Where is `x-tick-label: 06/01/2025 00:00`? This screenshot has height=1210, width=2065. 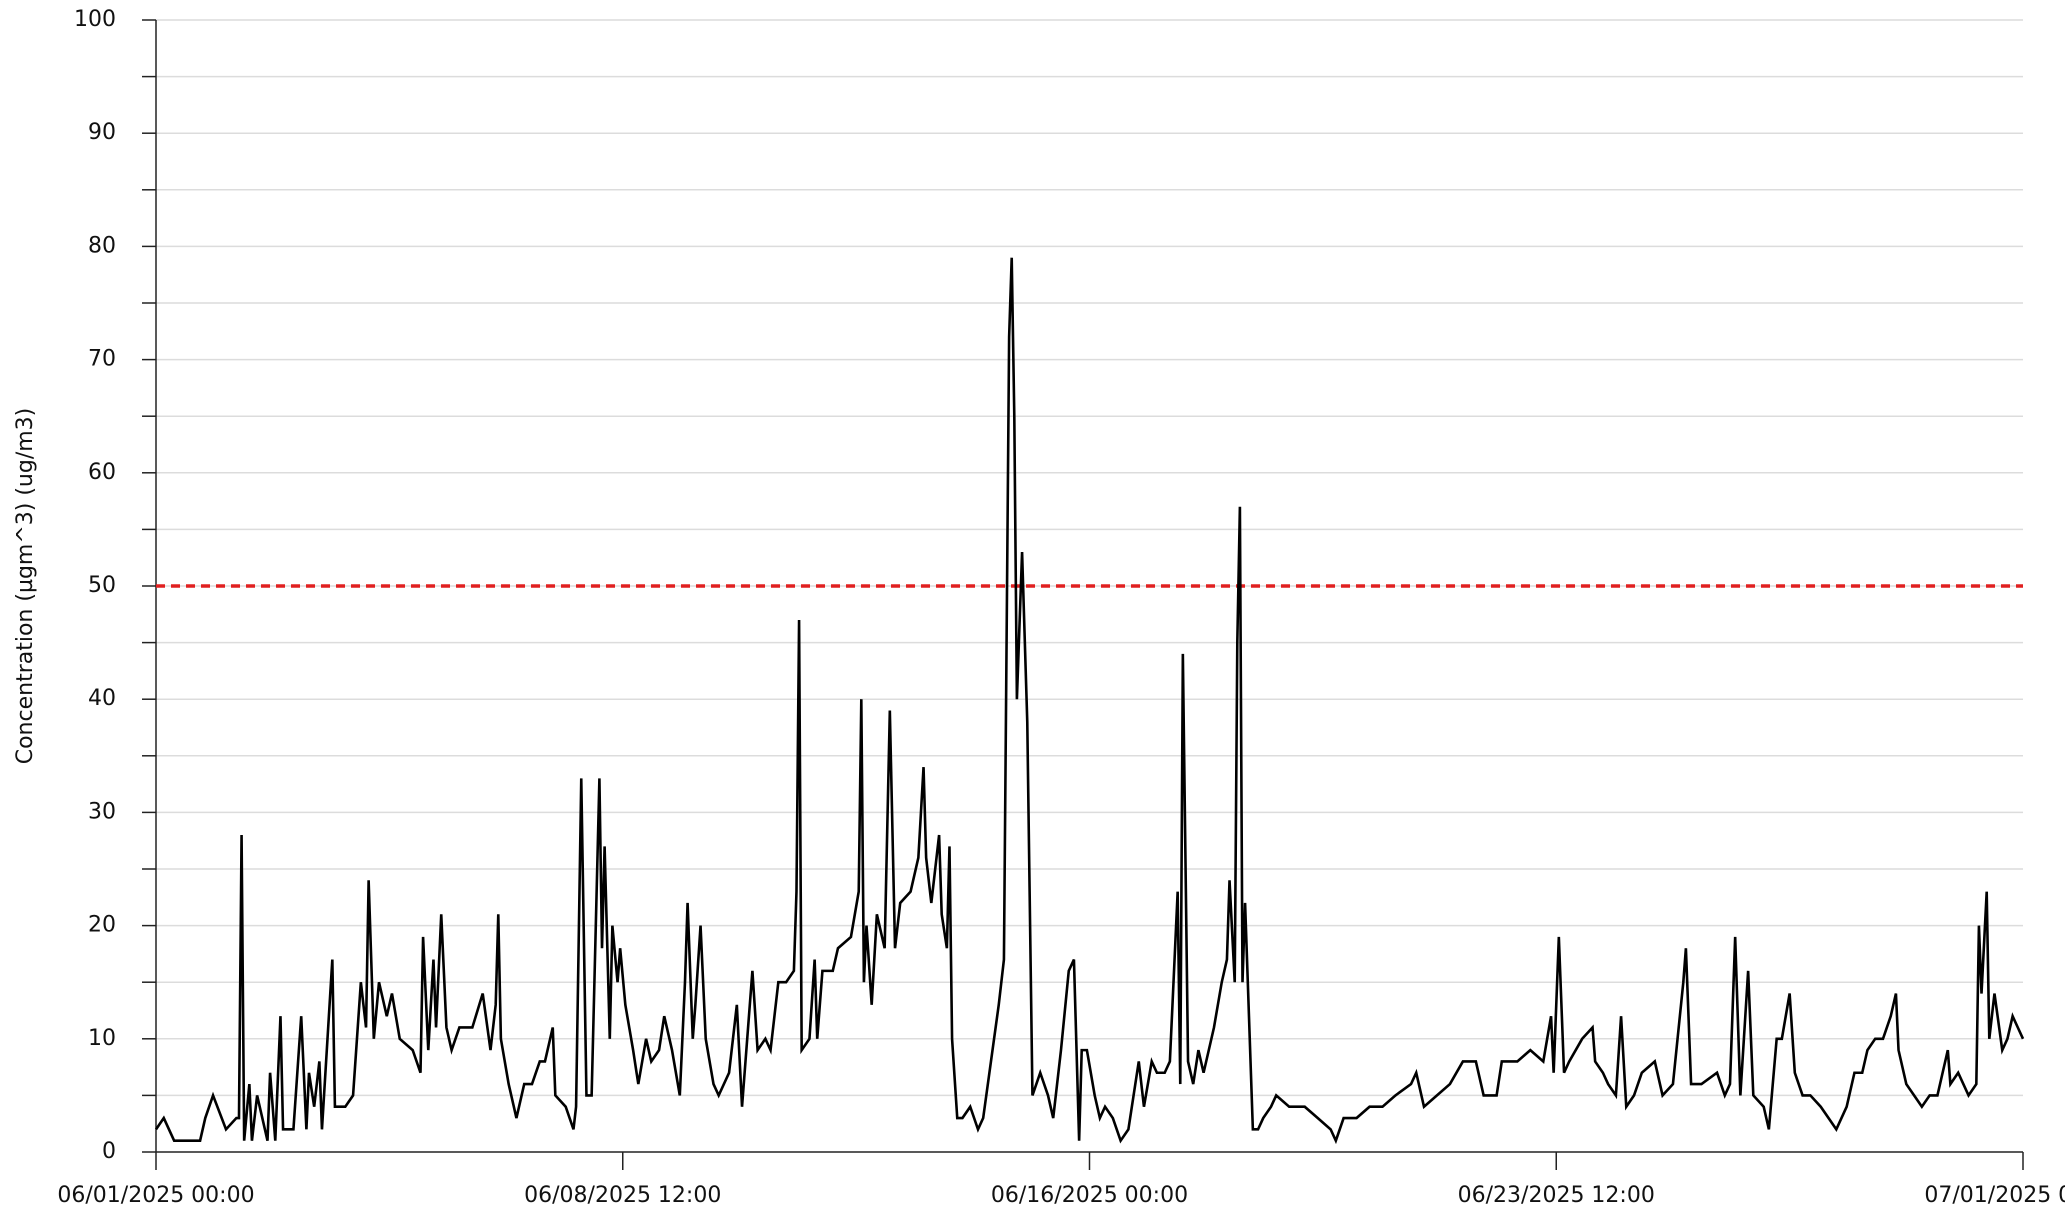
x-tick-label: 06/01/2025 00:00 is located at coordinates (155, 1195).